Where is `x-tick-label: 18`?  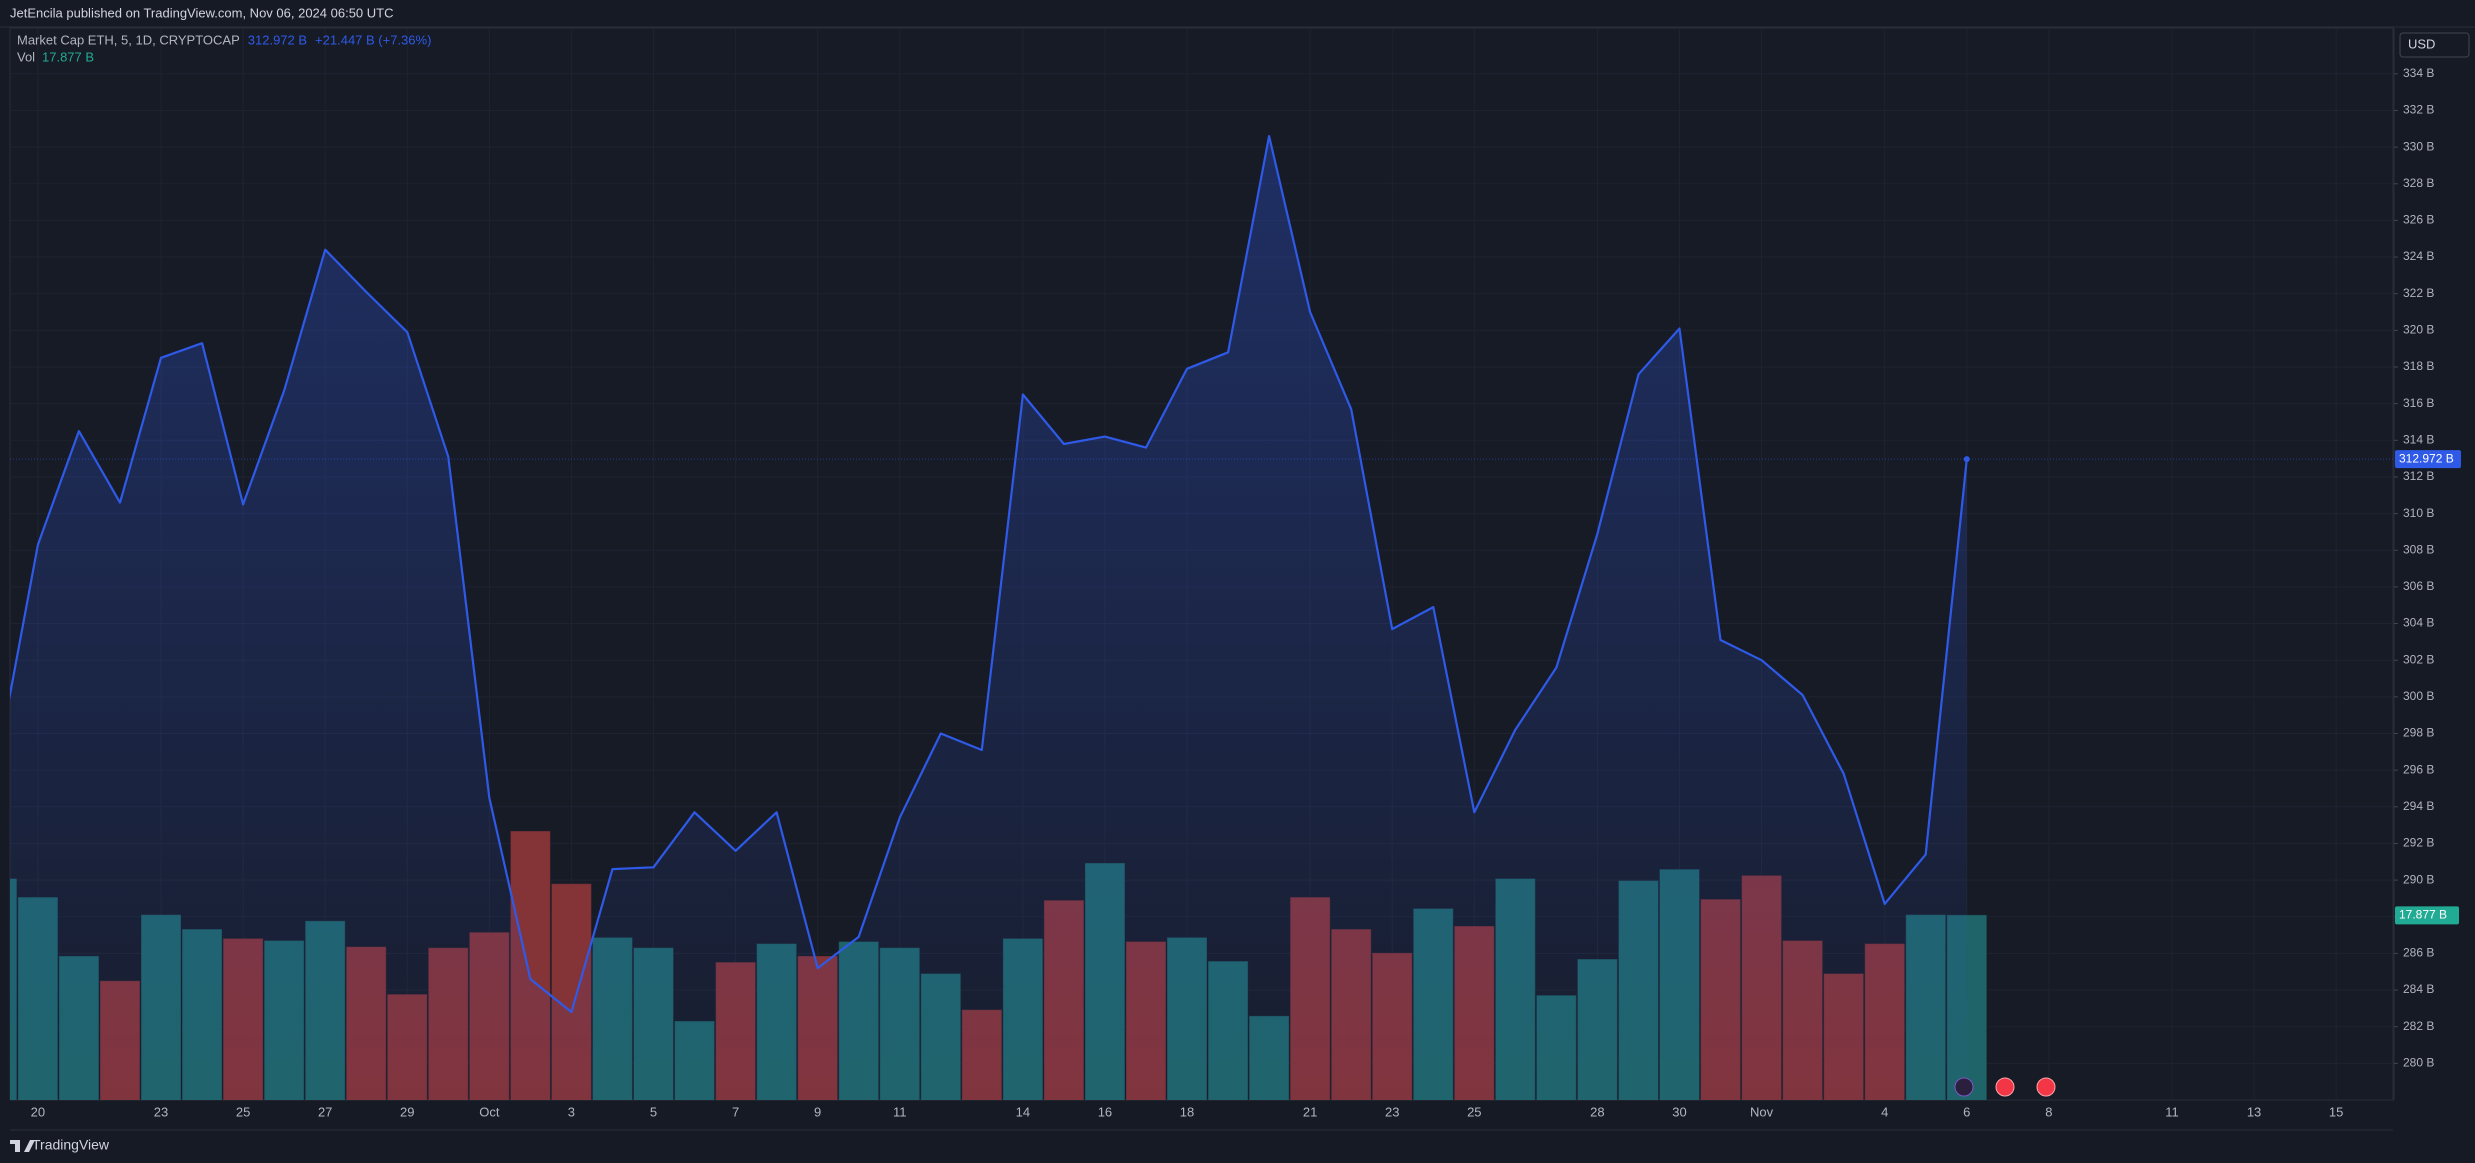
x-tick-label: 18 is located at coordinates (1187, 1111).